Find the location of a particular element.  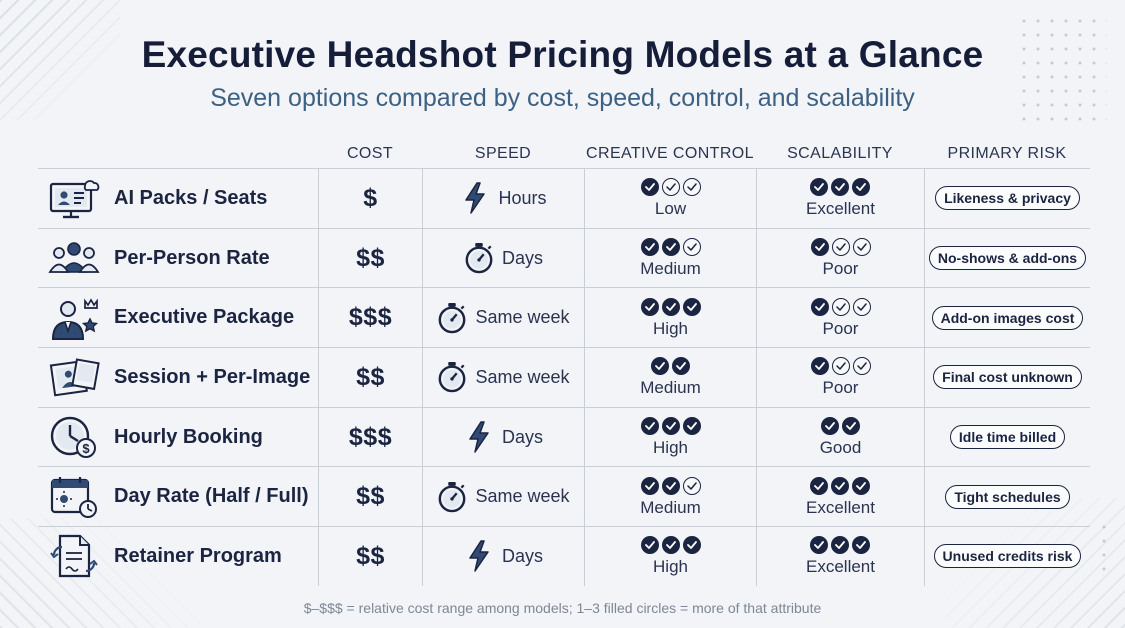

primary-risk-cell: Likeness & privacy is located at coordinates (1007, 198).